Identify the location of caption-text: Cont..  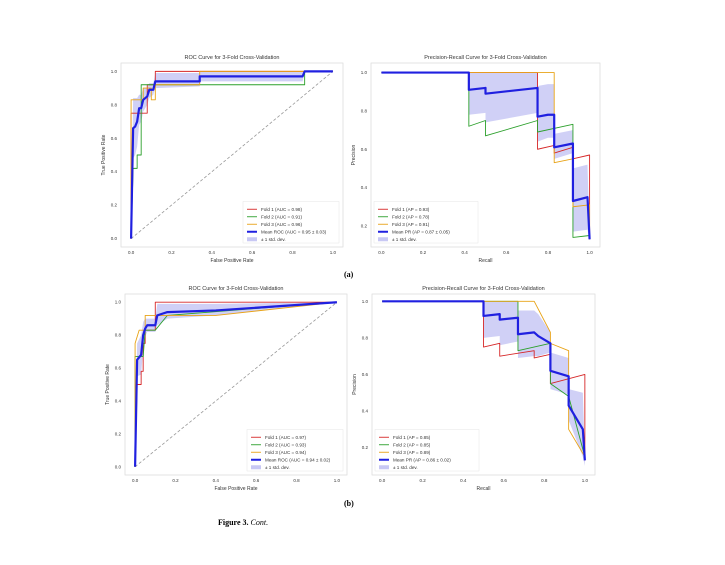
(259, 522).